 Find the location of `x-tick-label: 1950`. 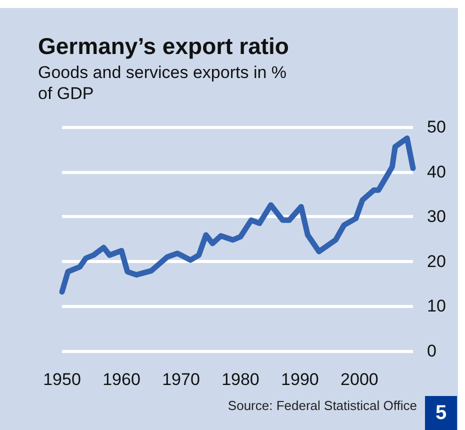

x-tick-label: 1950 is located at coordinates (62, 379).